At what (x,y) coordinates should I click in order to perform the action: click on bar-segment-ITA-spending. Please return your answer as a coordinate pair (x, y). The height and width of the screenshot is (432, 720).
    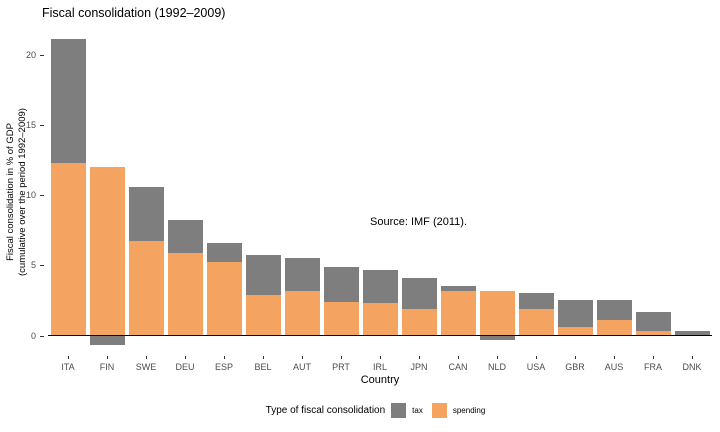
    Looking at the image, I should click on (68, 249).